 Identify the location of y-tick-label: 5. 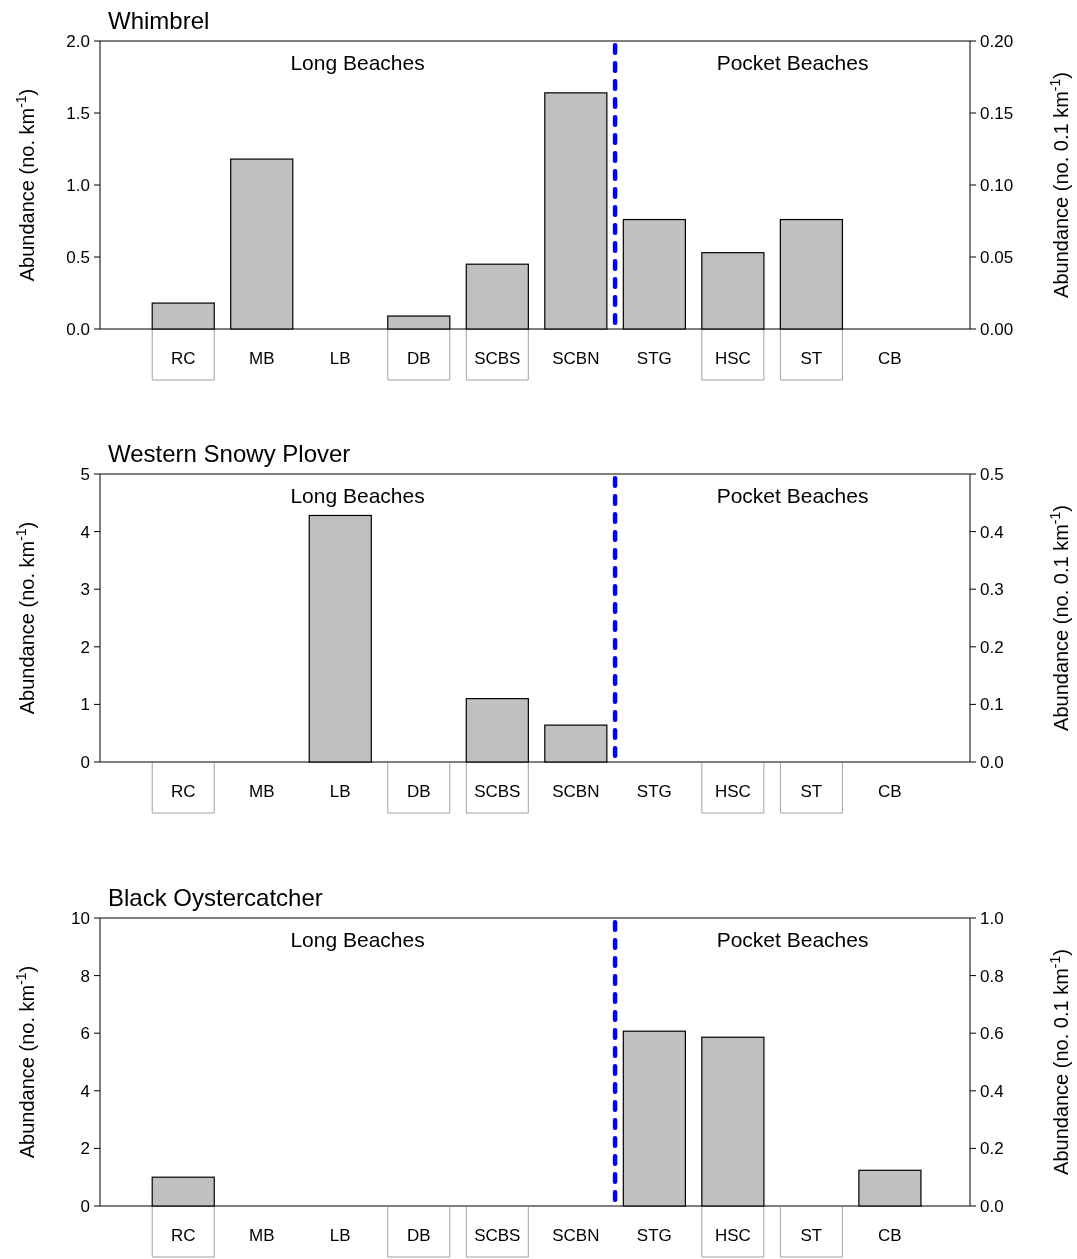
(85, 474).